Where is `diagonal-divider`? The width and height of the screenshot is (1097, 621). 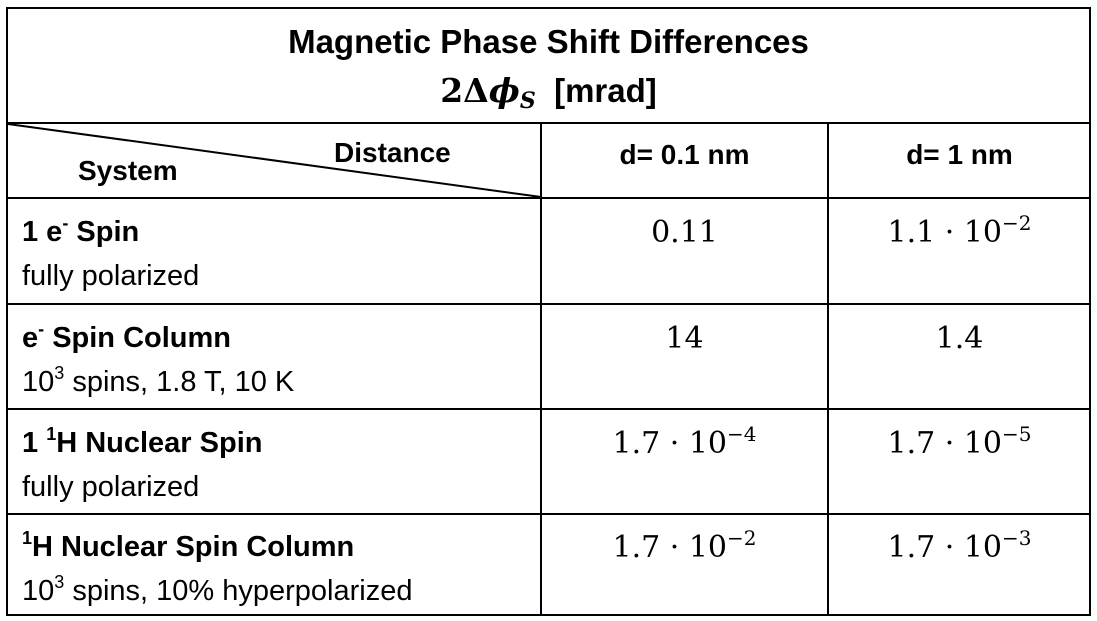
diagonal-divider is located at coordinates (275, 161).